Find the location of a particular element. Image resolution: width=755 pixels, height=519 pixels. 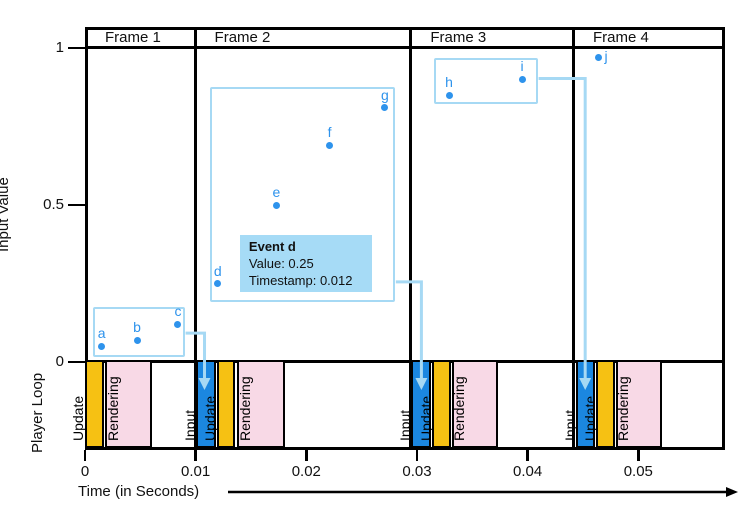

x-tick-label: 0 is located at coordinates (85, 471).